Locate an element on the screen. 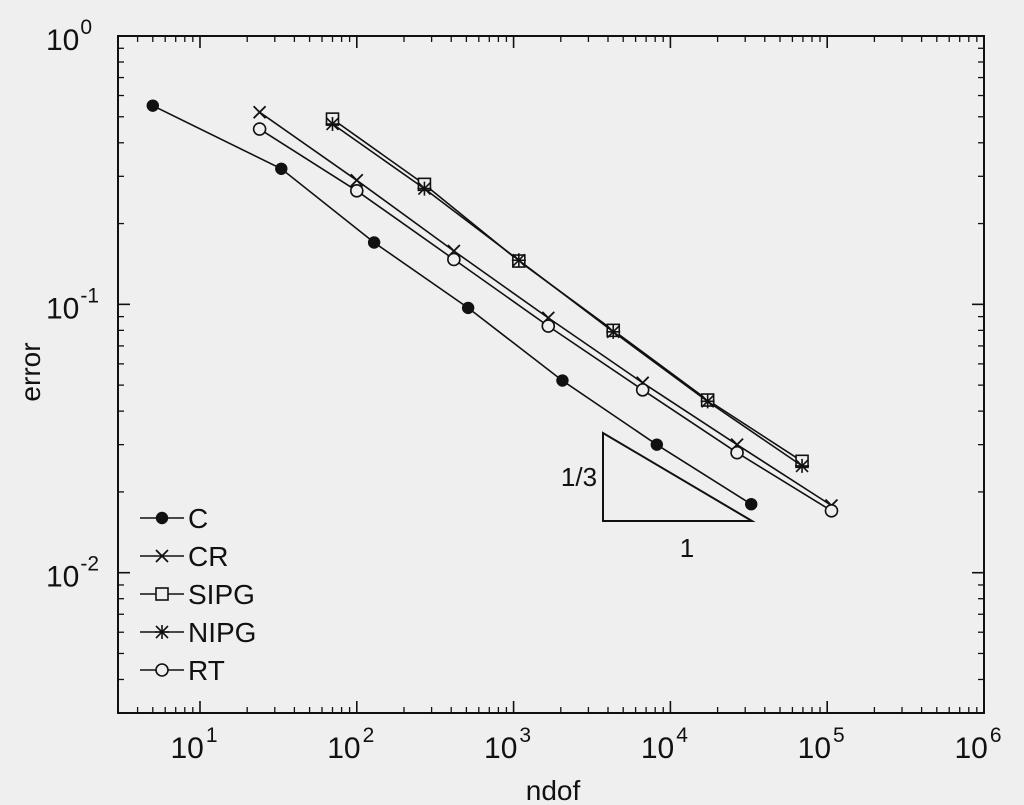 The image size is (1024, 805). y-tick-exponent: 0 is located at coordinates (86, 27).